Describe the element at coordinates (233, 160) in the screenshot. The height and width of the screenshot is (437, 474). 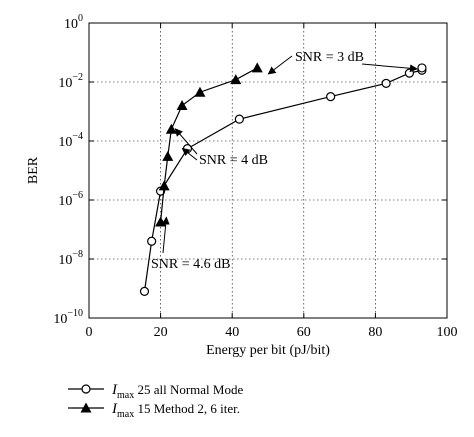
I see `annotation-label: SNR = 4 dB` at that location.